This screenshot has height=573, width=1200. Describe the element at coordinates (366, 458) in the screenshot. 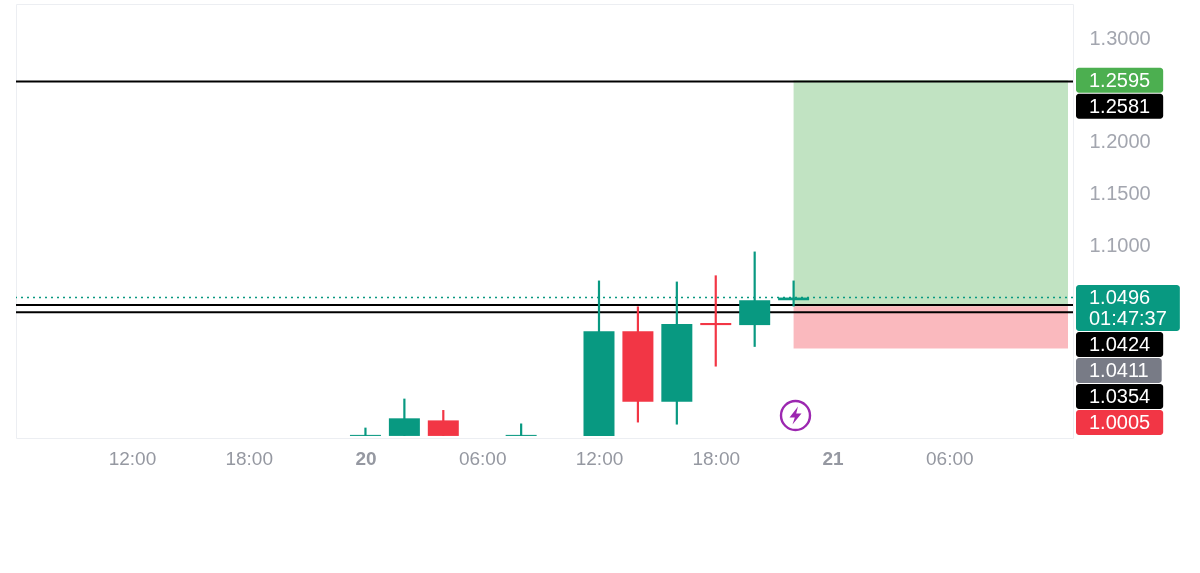

I see `x-tick-label: 20` at that location.